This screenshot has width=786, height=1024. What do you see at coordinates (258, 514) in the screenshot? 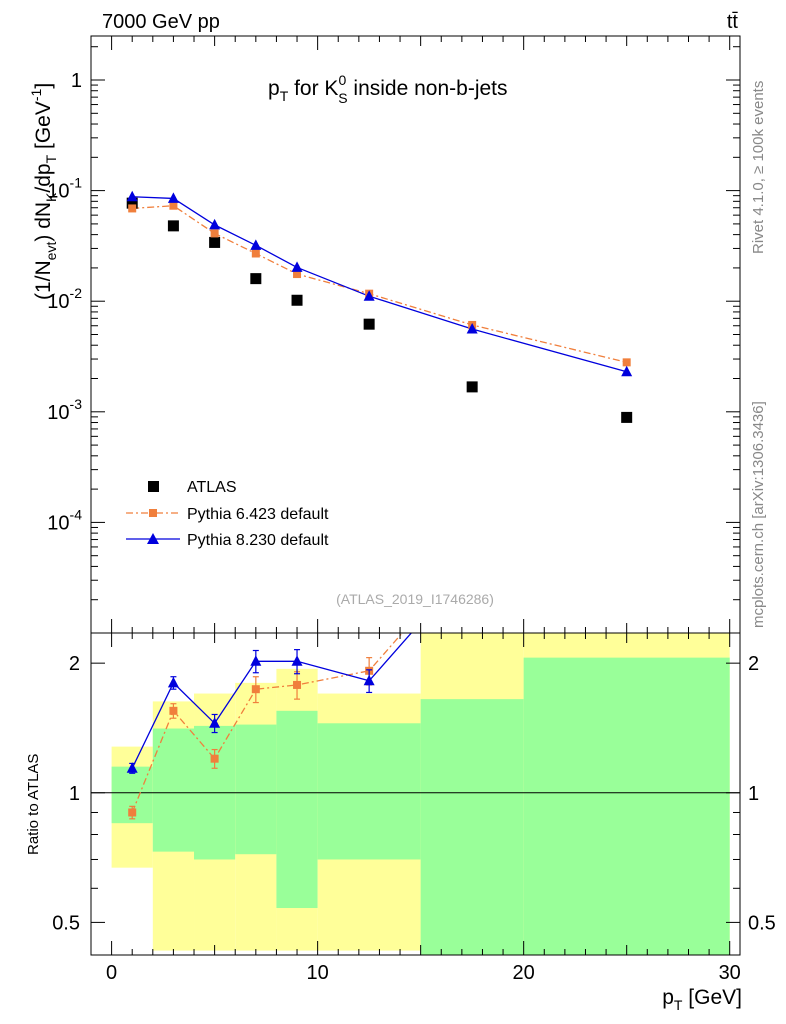
I see `legend-pythia6-label: Pythia 6.423 default` at bounding box center [258, 514].